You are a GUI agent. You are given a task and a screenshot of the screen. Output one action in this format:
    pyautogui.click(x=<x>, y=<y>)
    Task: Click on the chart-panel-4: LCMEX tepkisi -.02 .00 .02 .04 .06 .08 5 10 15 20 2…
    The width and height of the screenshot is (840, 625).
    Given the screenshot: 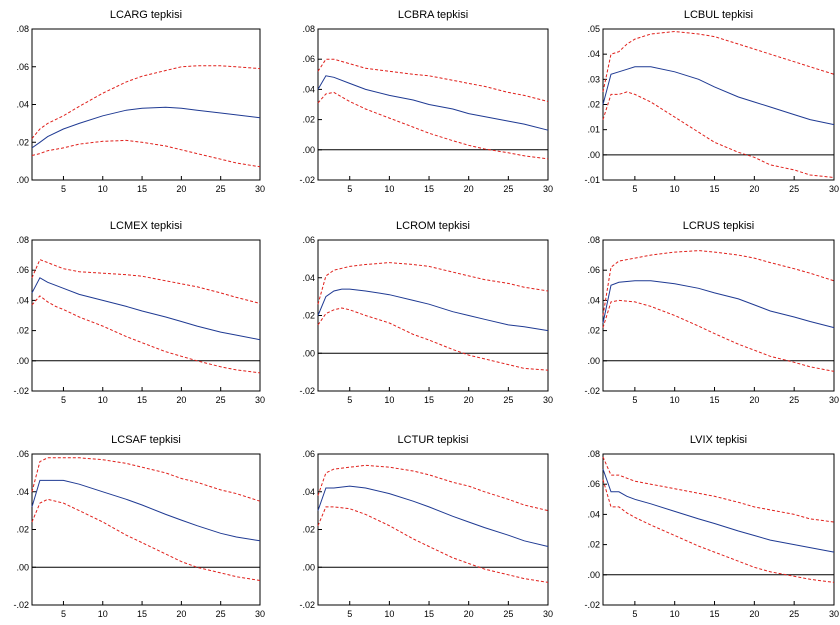 What is the action you would take?
    pyautogui.click(x=139, y=312)
    